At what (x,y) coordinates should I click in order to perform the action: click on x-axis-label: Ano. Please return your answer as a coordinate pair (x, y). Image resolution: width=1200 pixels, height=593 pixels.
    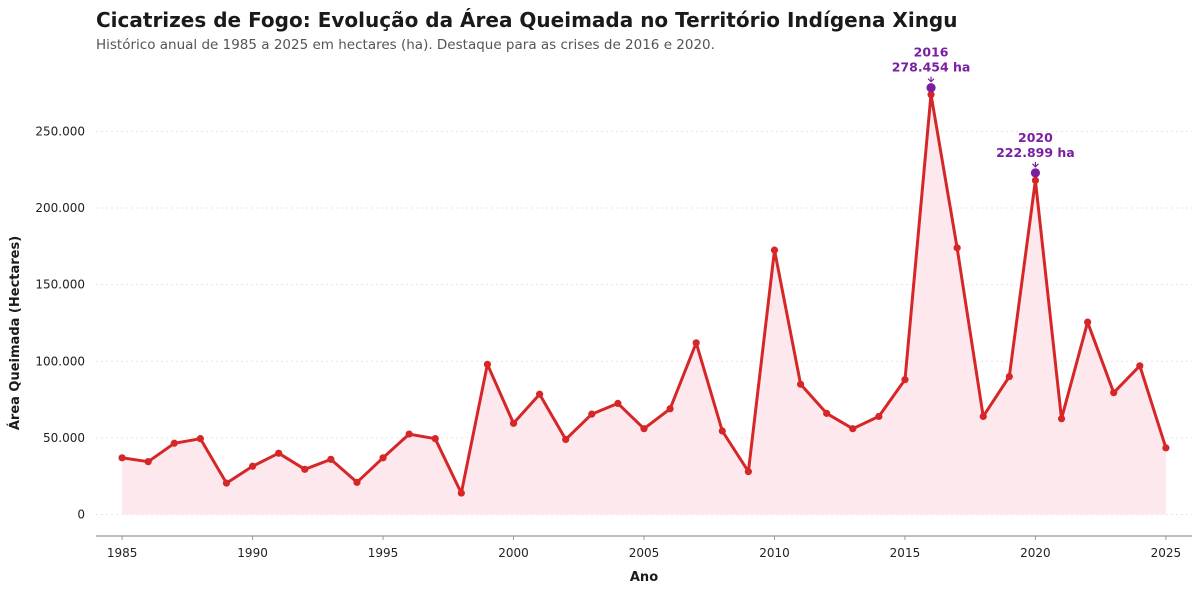
    Looking at the image, I should click on (644, 577).